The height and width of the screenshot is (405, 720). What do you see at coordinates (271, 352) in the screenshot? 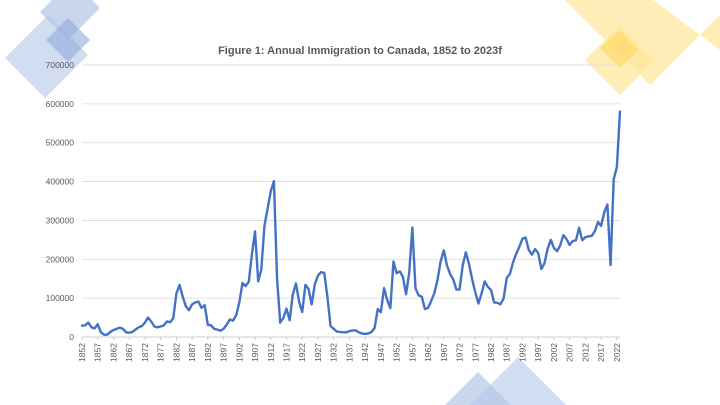
I see `x-tick-label: 1912` at bounding box center [271, 352].